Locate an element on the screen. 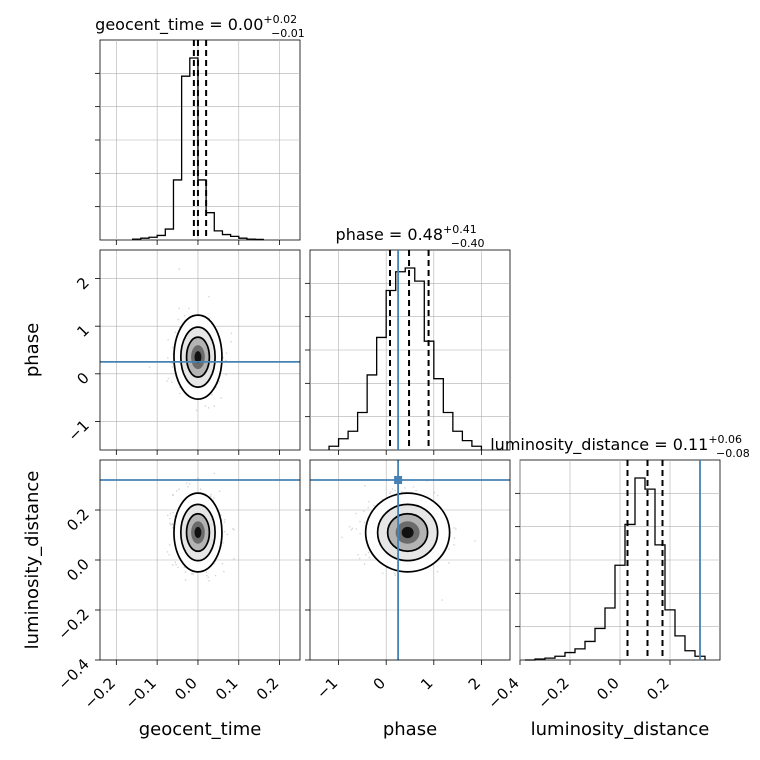  histogram-panel-phase is located at coordinates (408, 352).